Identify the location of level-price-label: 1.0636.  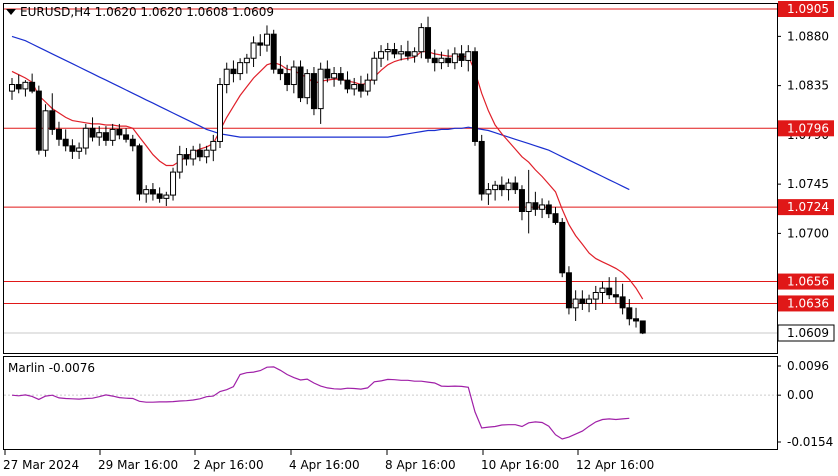
(808, 303).